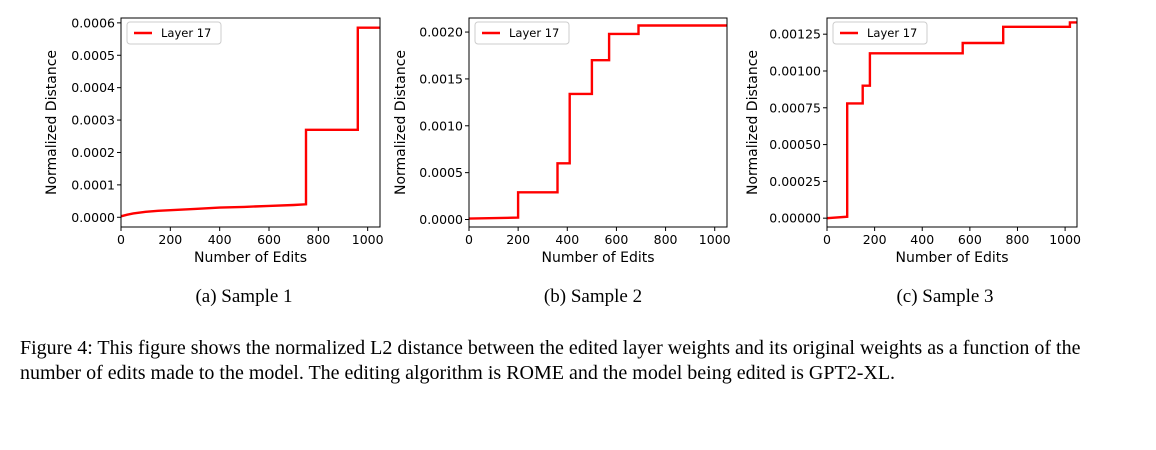  I want to click on y-tick-label: 0.00025, so click(795, 181).